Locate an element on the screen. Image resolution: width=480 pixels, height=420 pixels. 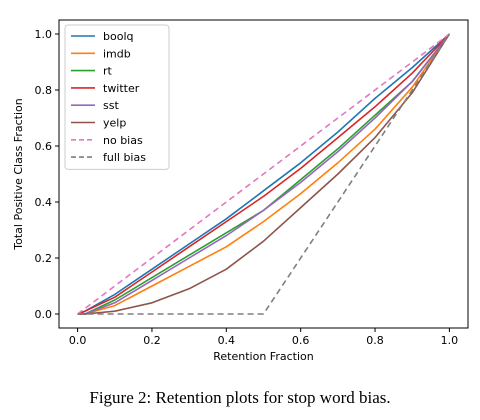
x-tick-label: 0.0 is located at coordinates (78, 340).